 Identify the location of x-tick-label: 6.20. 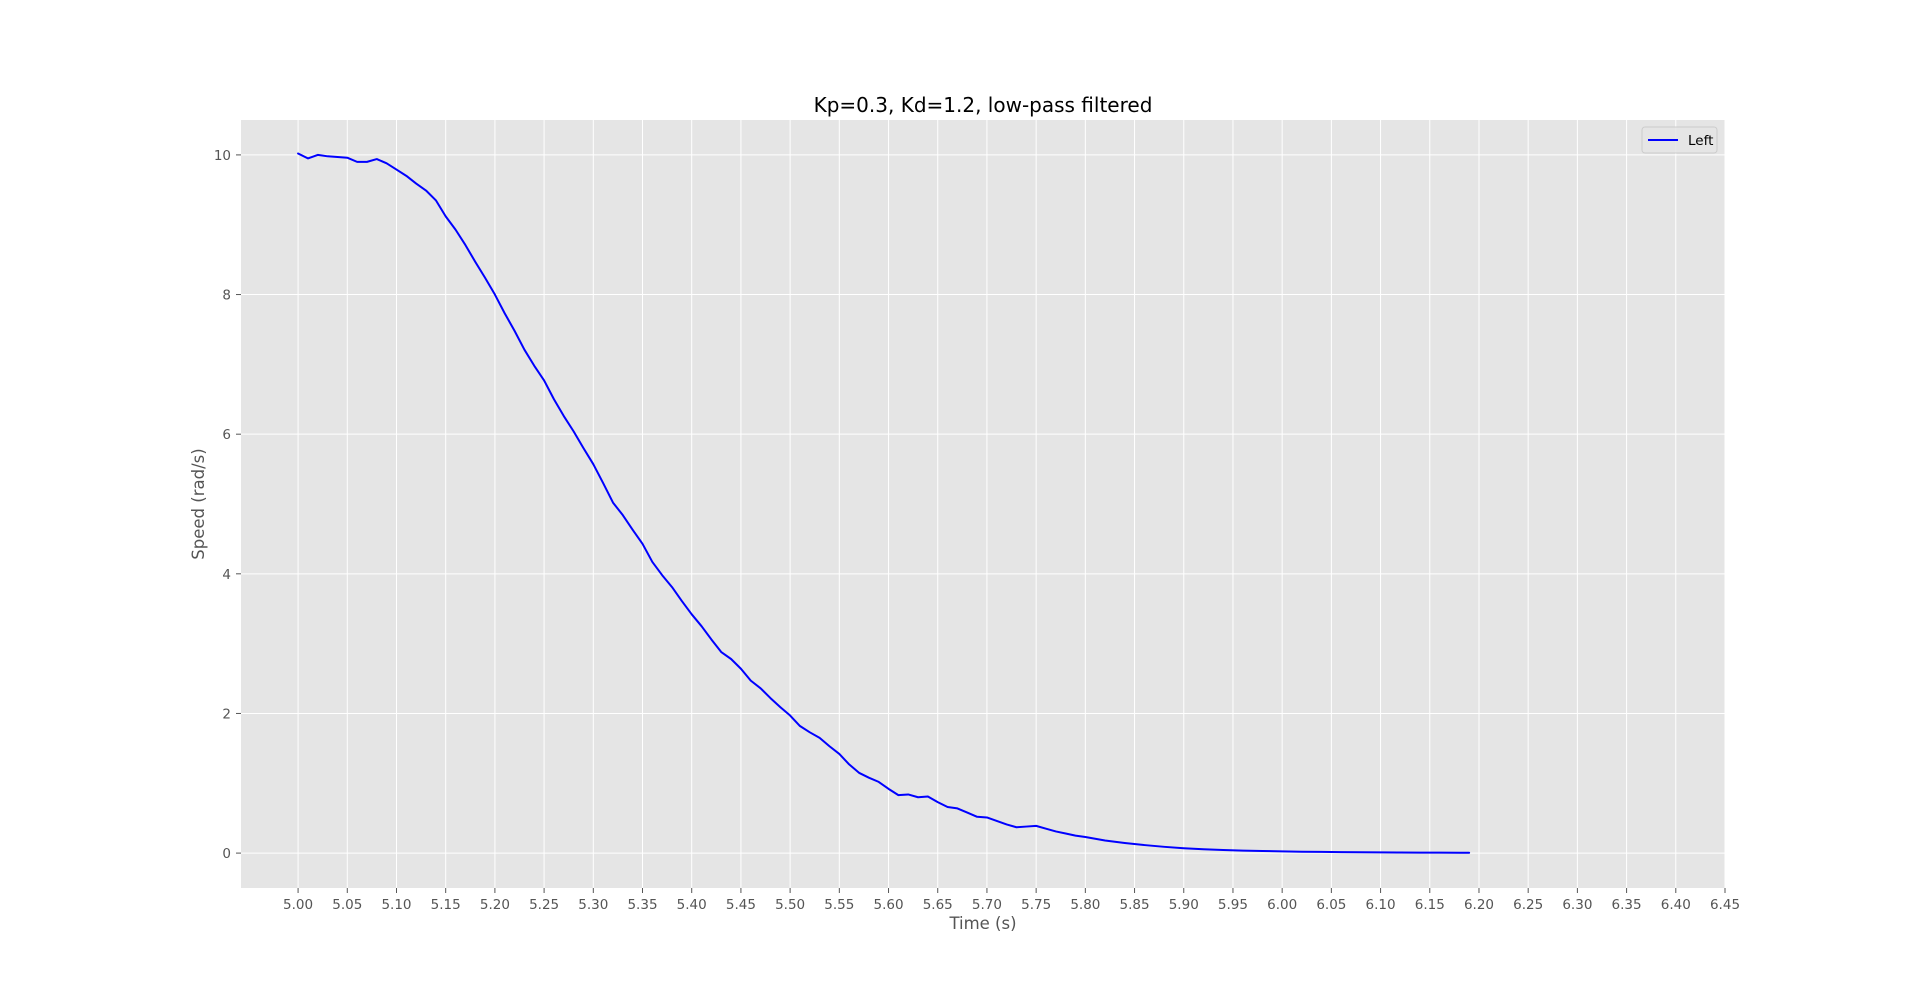
(1479, 905).